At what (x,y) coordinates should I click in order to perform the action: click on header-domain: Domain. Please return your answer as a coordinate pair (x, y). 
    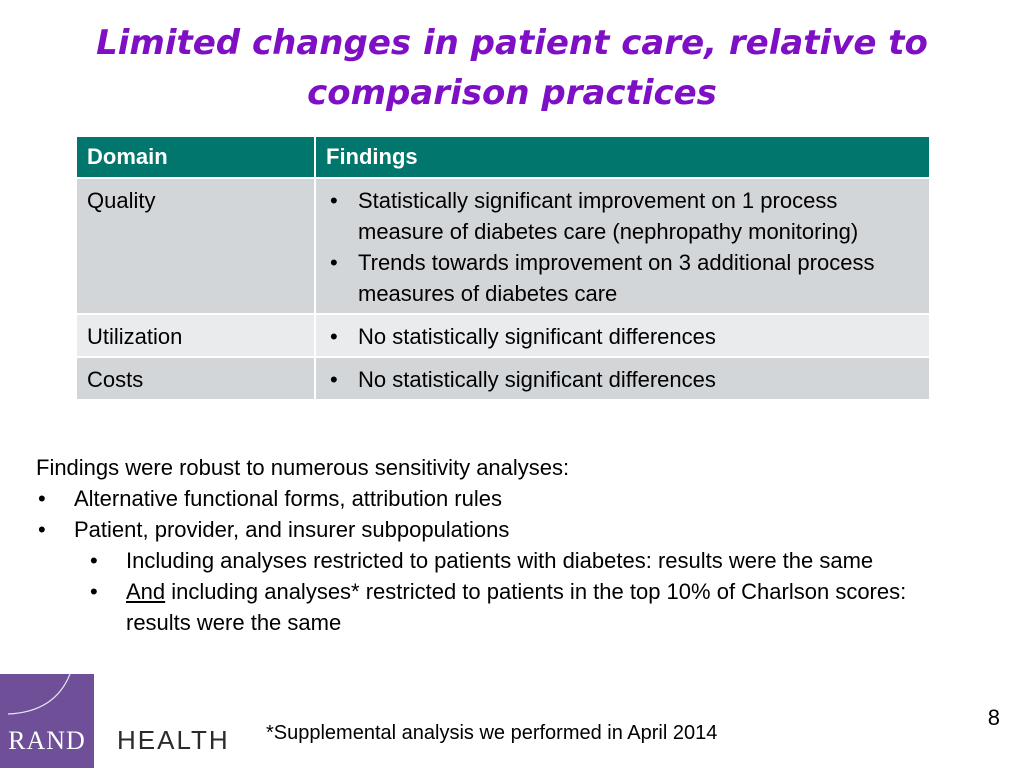
    Looking at the image, I should click on (196, 157).